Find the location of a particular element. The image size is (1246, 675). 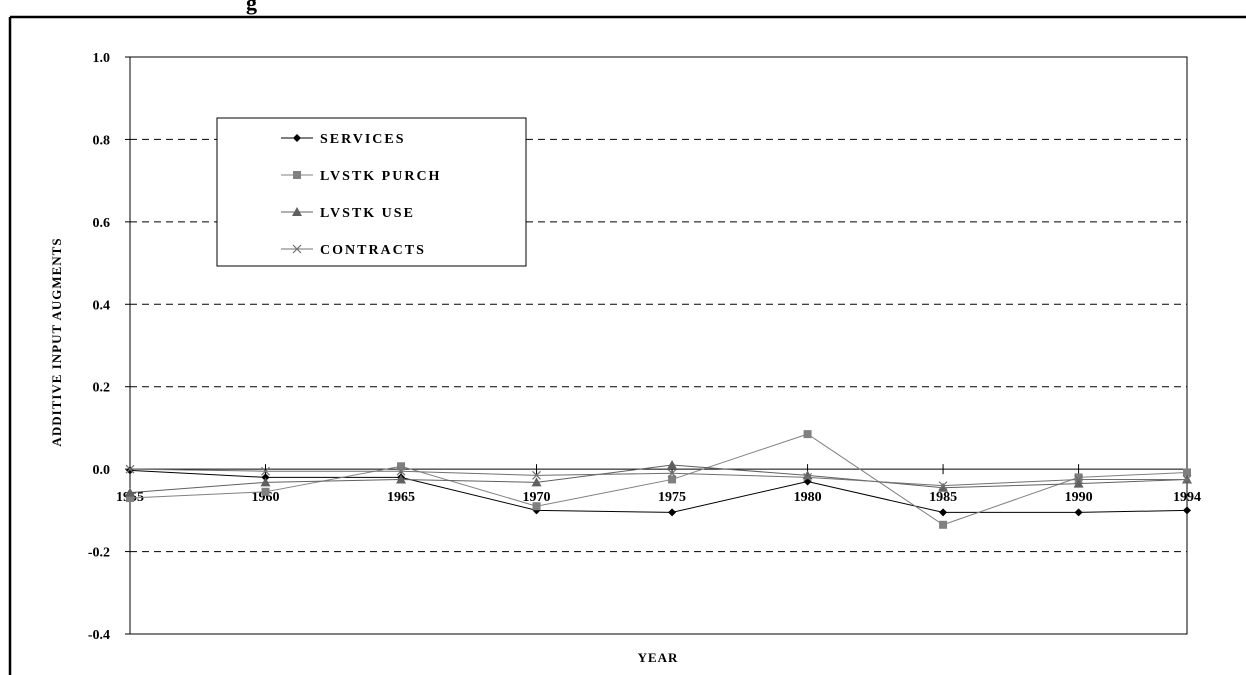

legend-label: CONTRACTS is located at coordinates (373, 250).